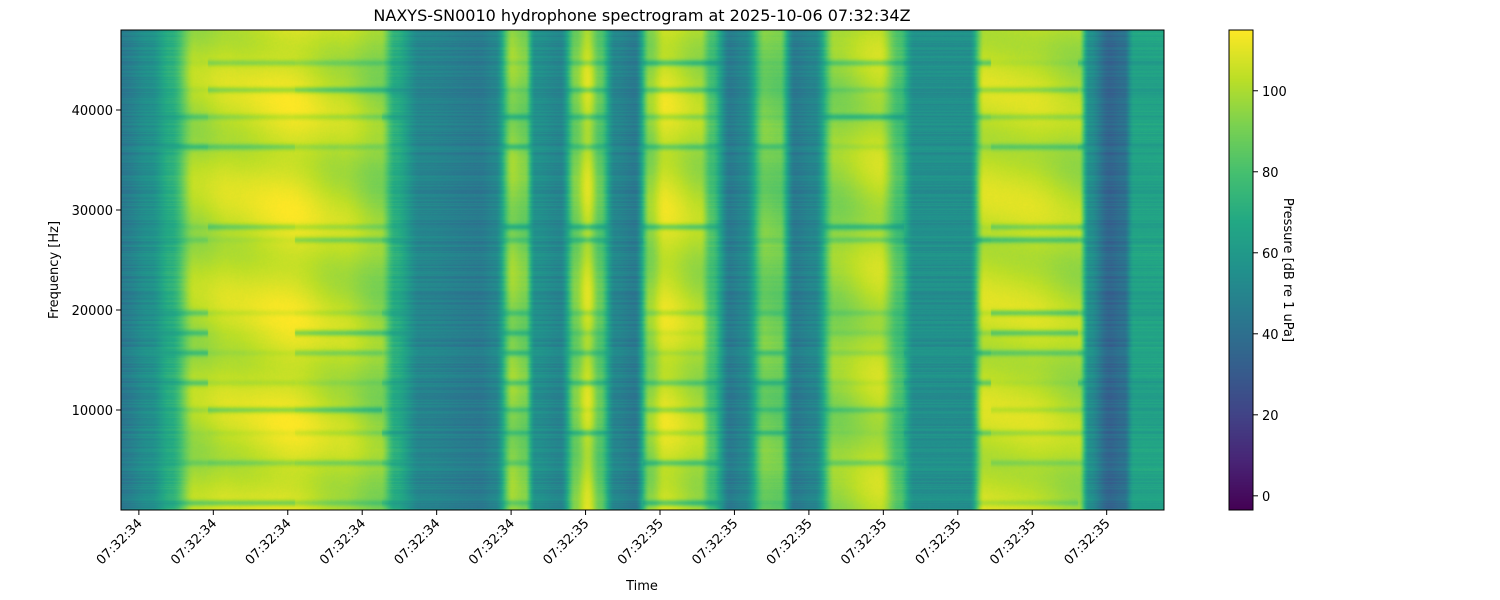 This screenshot has width=1500, height=600. Describe the element at coordinates (92, 211) in the screenshot. I see `y-tick-label: 30000` at that location.